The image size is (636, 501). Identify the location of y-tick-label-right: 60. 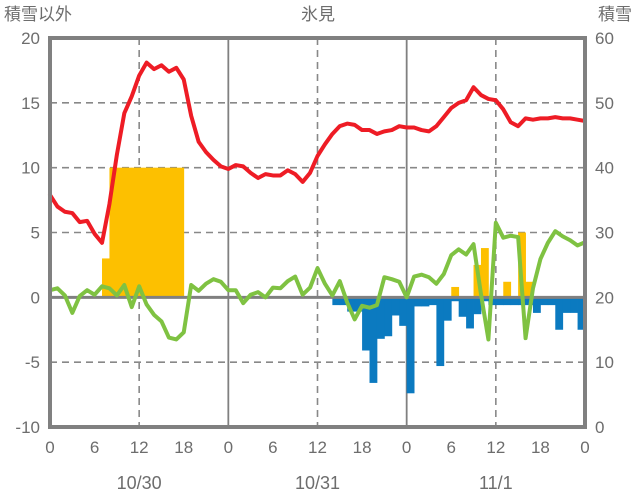
(604, 38).